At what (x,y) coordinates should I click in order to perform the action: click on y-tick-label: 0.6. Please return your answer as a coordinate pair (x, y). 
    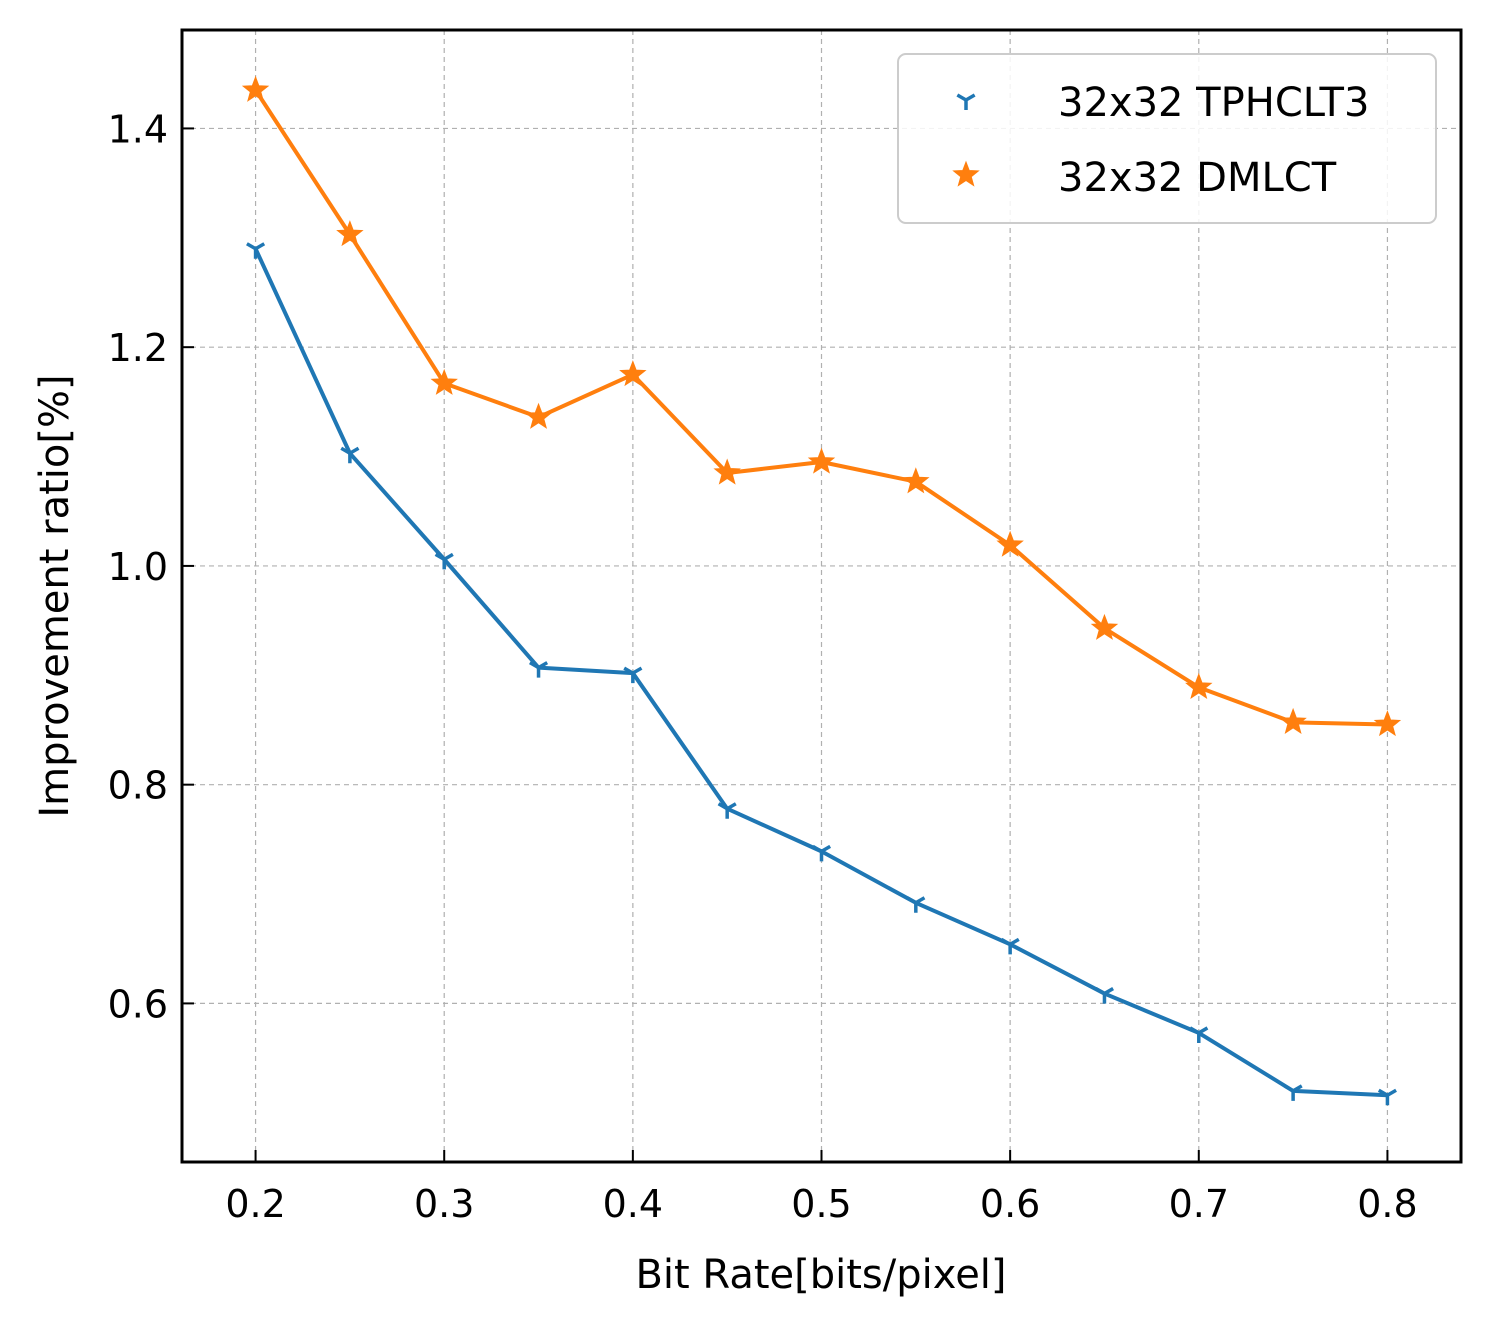
    Looking at the image, I should click on (138, 1004).